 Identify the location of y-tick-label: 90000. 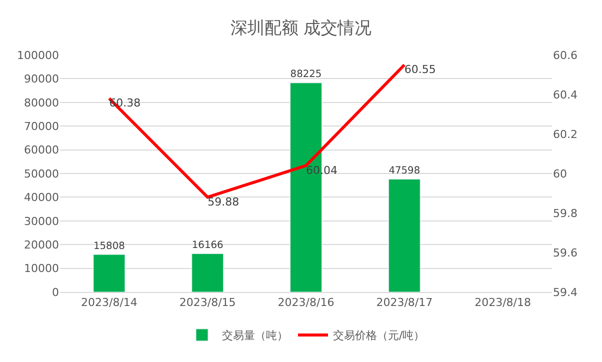
(41, 79).